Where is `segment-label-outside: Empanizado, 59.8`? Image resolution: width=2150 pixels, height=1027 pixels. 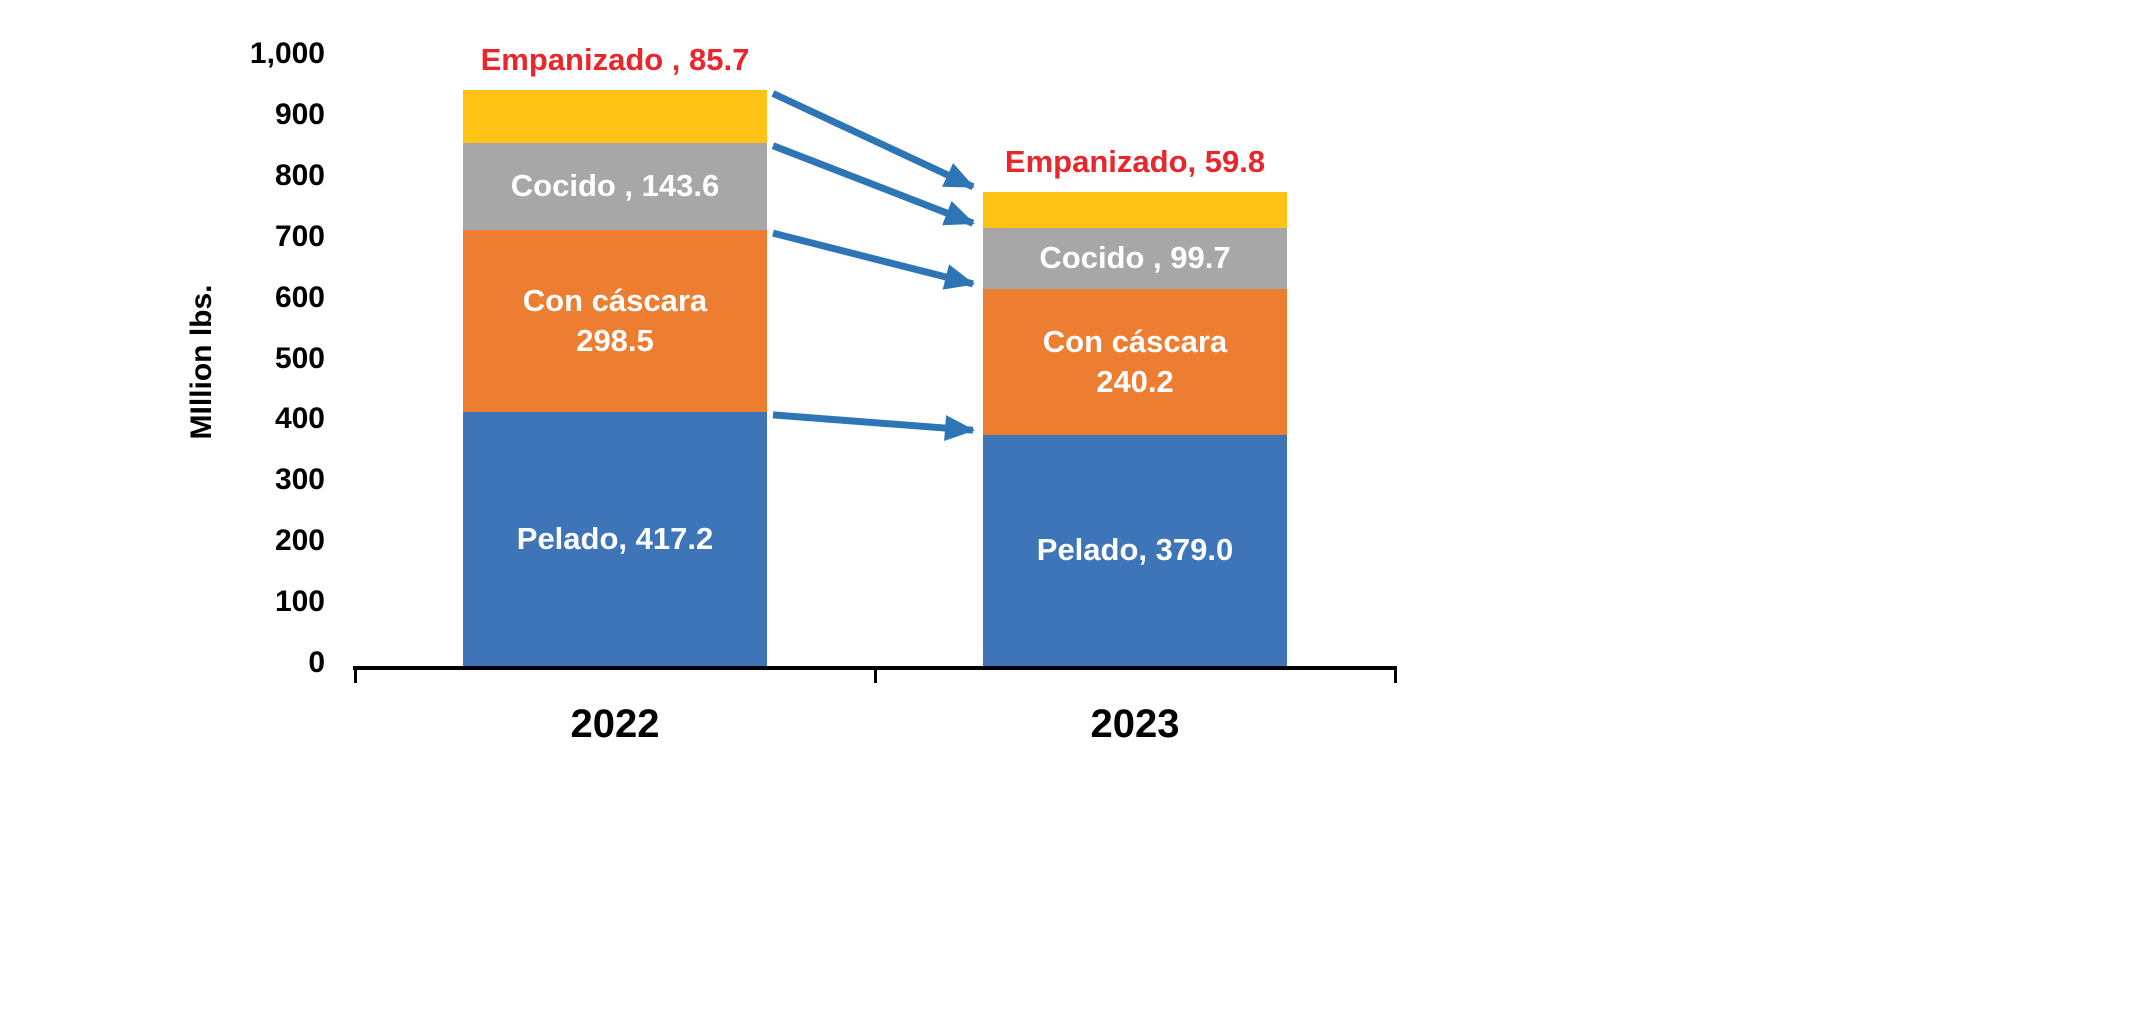 segment-label-outside: Empanizado, 59.8 is located at coordinates (1135, 161).